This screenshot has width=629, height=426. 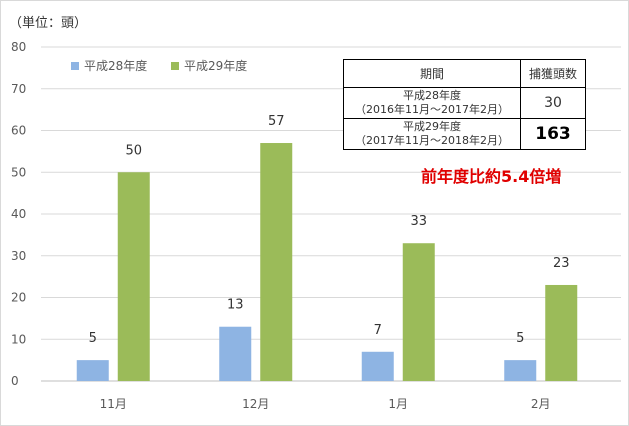 What do you see at coordinates (418, 221) in the screenshot?
I see `data-label: 33` at bounding box center [418, 221].